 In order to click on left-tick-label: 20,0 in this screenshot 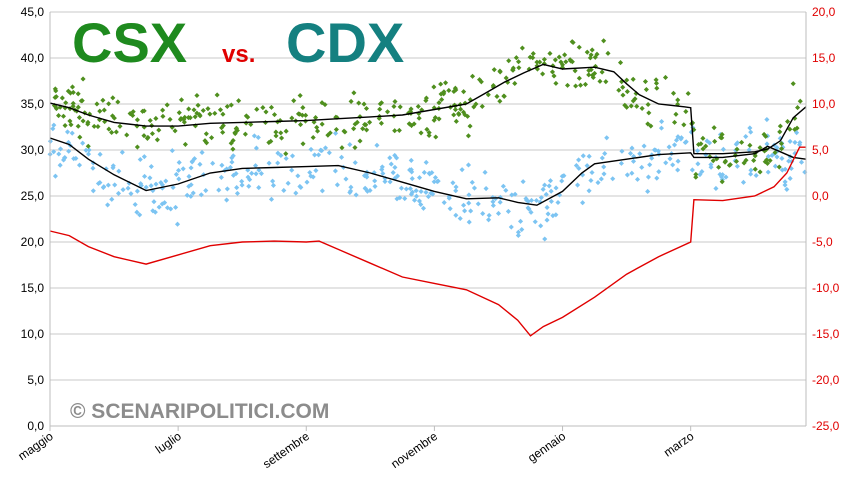, I will do `click(33, 242)`.